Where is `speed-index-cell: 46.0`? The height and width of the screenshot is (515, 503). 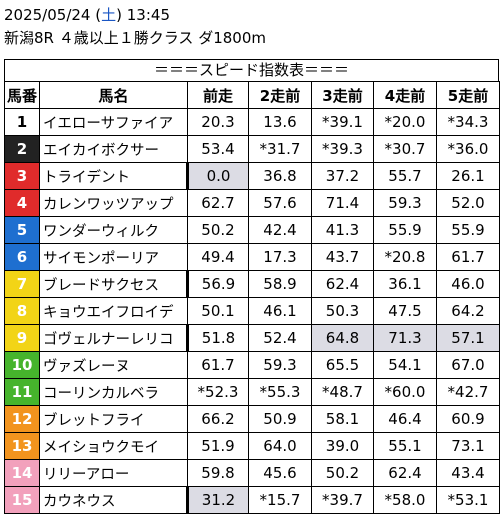
speed-index-cell: 46.0 is located at coordinates (468, 284).